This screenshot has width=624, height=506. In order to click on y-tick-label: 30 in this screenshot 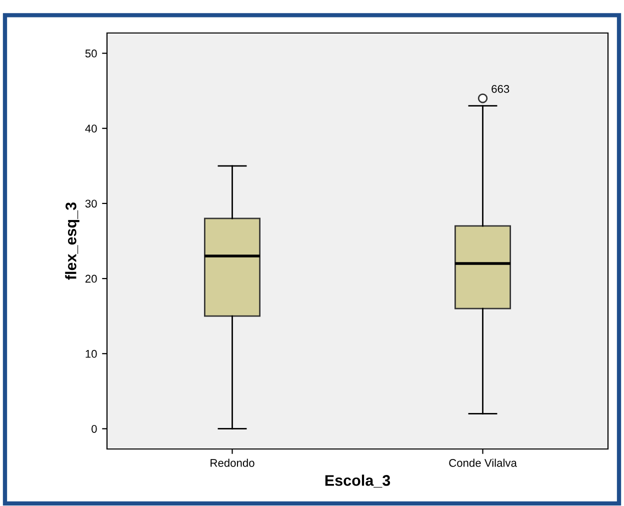, I will do `click(91, 204)`.